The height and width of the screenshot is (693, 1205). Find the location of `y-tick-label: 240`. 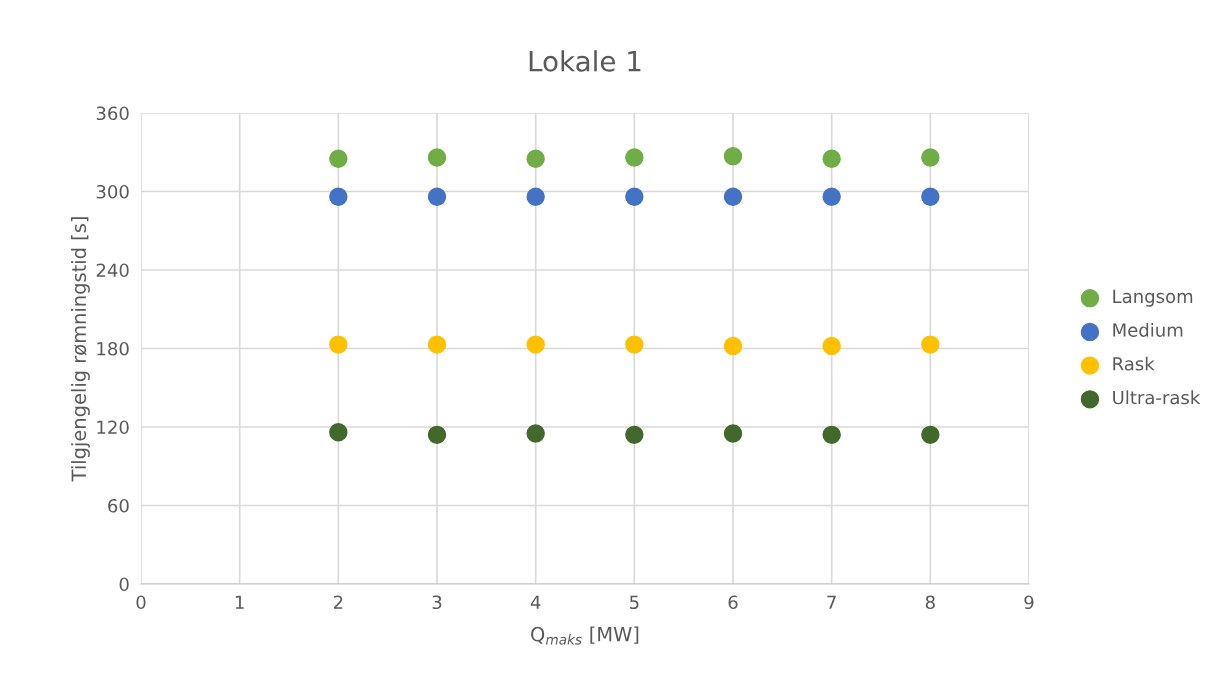

y-tick-label: 240 is located at coordinates (112, 270).